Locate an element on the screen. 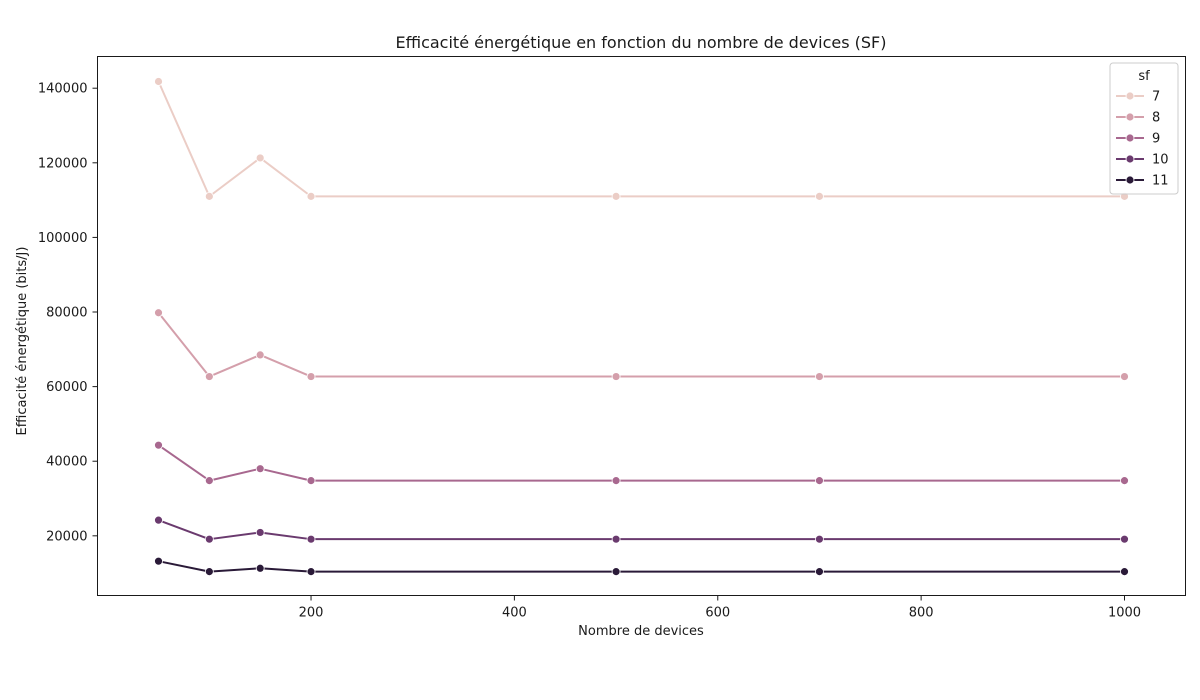 The height and width of the screenshot is (700, 1200). y-tick-label: 100000 is located at coordinates (63, 238).